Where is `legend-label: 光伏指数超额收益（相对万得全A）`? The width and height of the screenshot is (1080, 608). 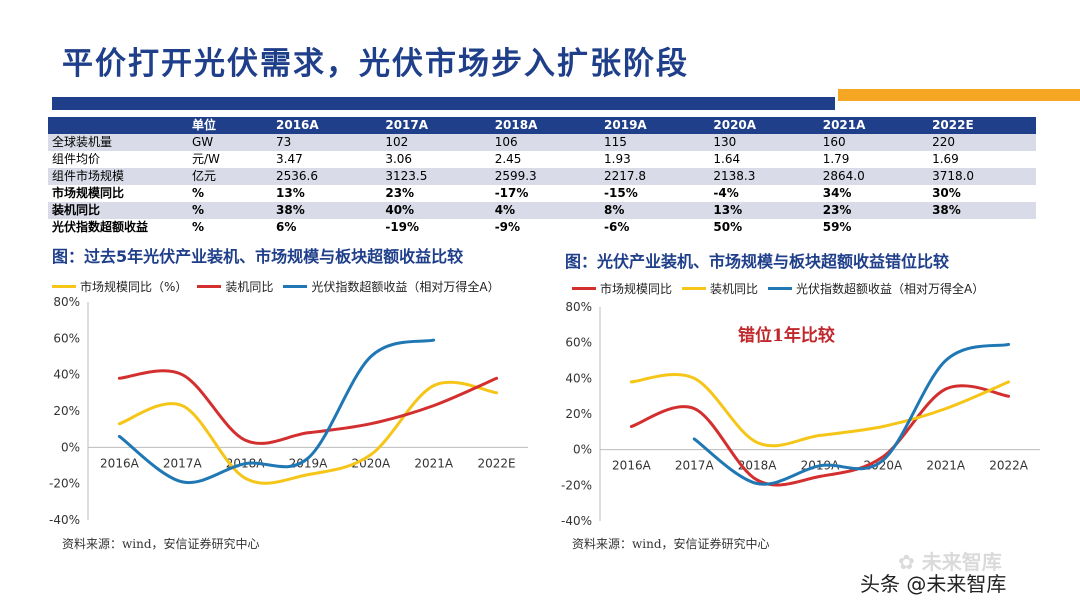
legend-label: 光伏指数超额收益（相对万得全A） is located at coordinates (405, 287).